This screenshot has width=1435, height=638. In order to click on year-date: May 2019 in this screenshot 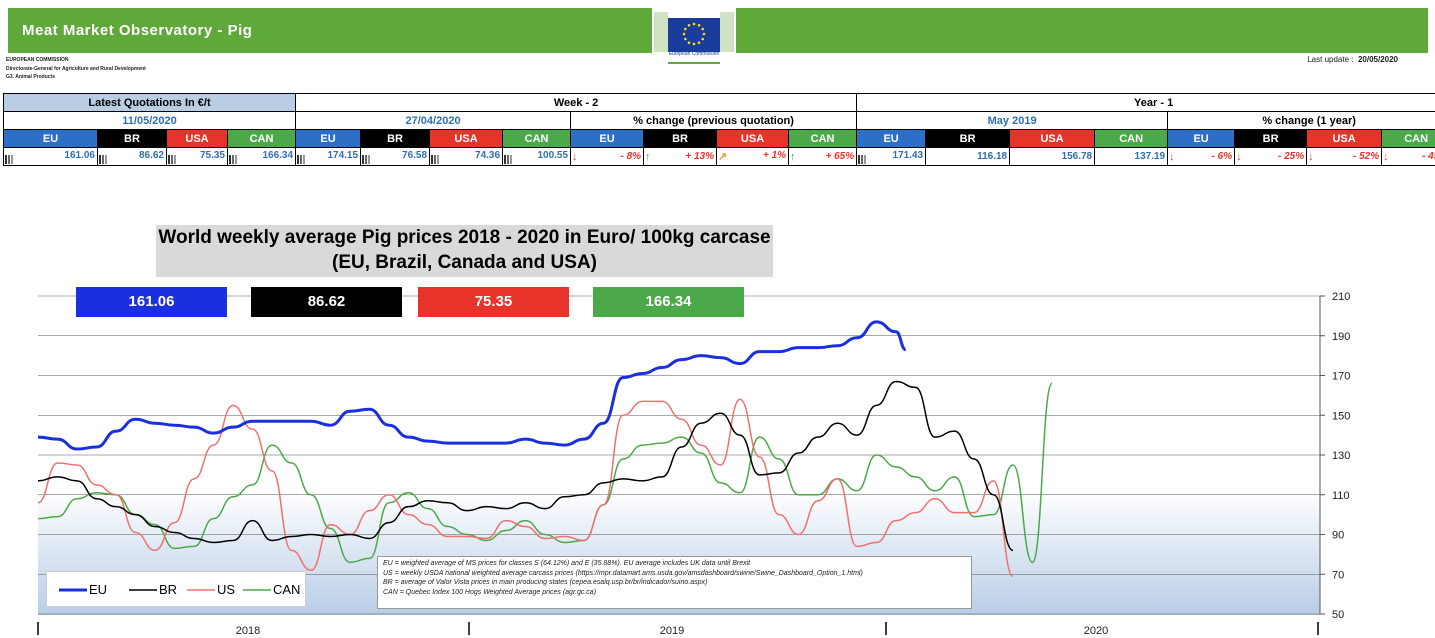, I will do `click(1012, 120)`.